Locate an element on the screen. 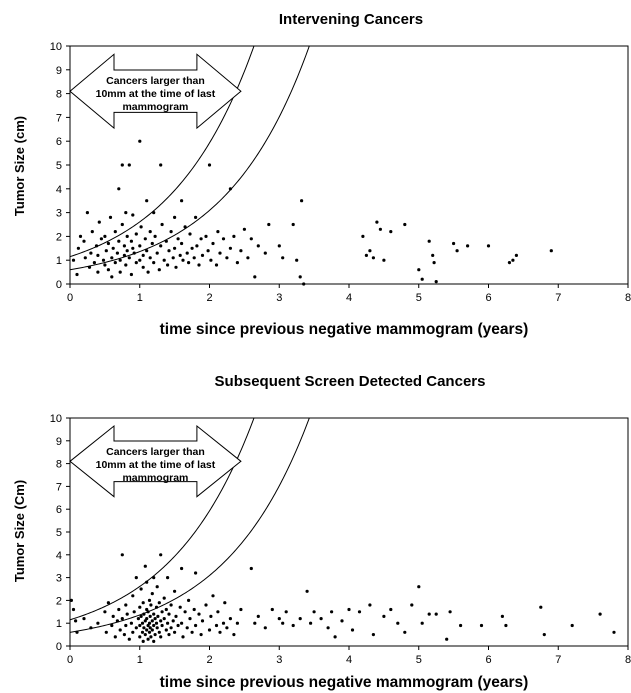 The image size is (631, 693). y-tick-label: 1 is located at coordinates (59, 624).